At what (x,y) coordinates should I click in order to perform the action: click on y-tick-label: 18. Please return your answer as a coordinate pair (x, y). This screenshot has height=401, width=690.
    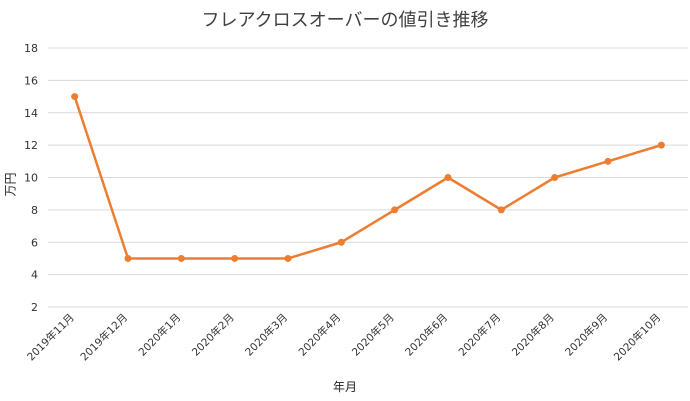
    Looking at the image, I should click on (31, 48).